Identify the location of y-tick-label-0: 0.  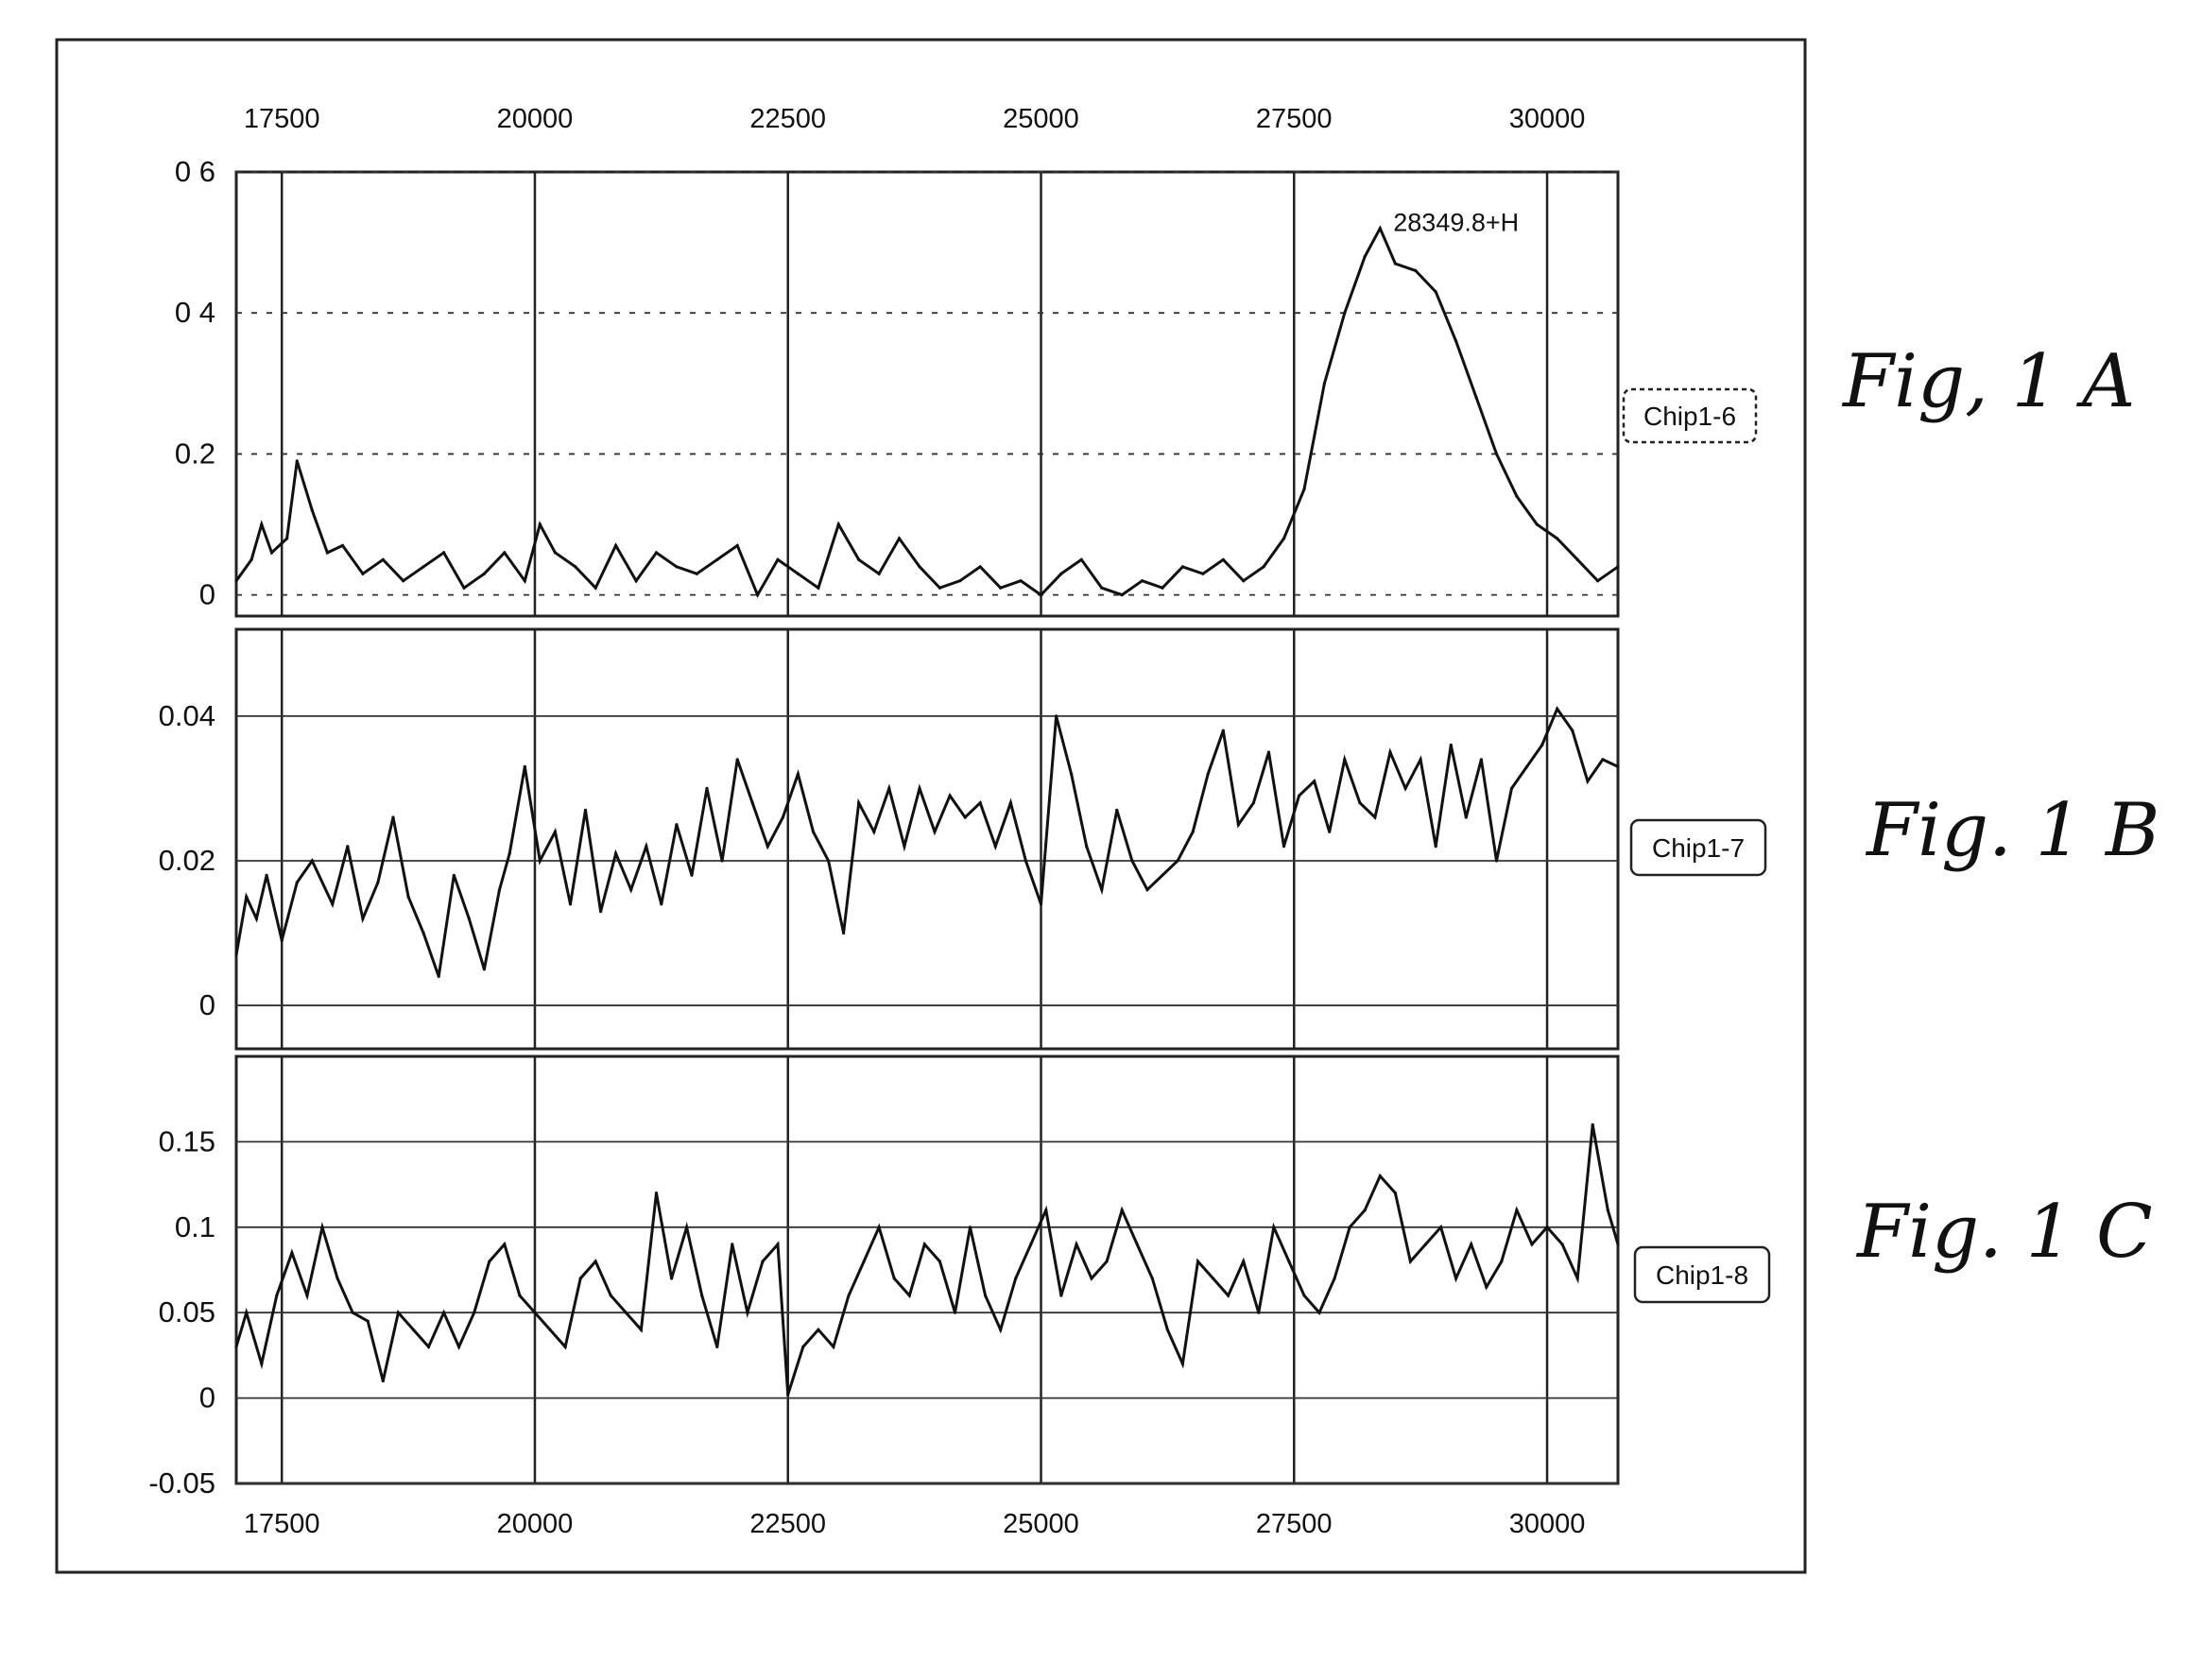
(207, 594).